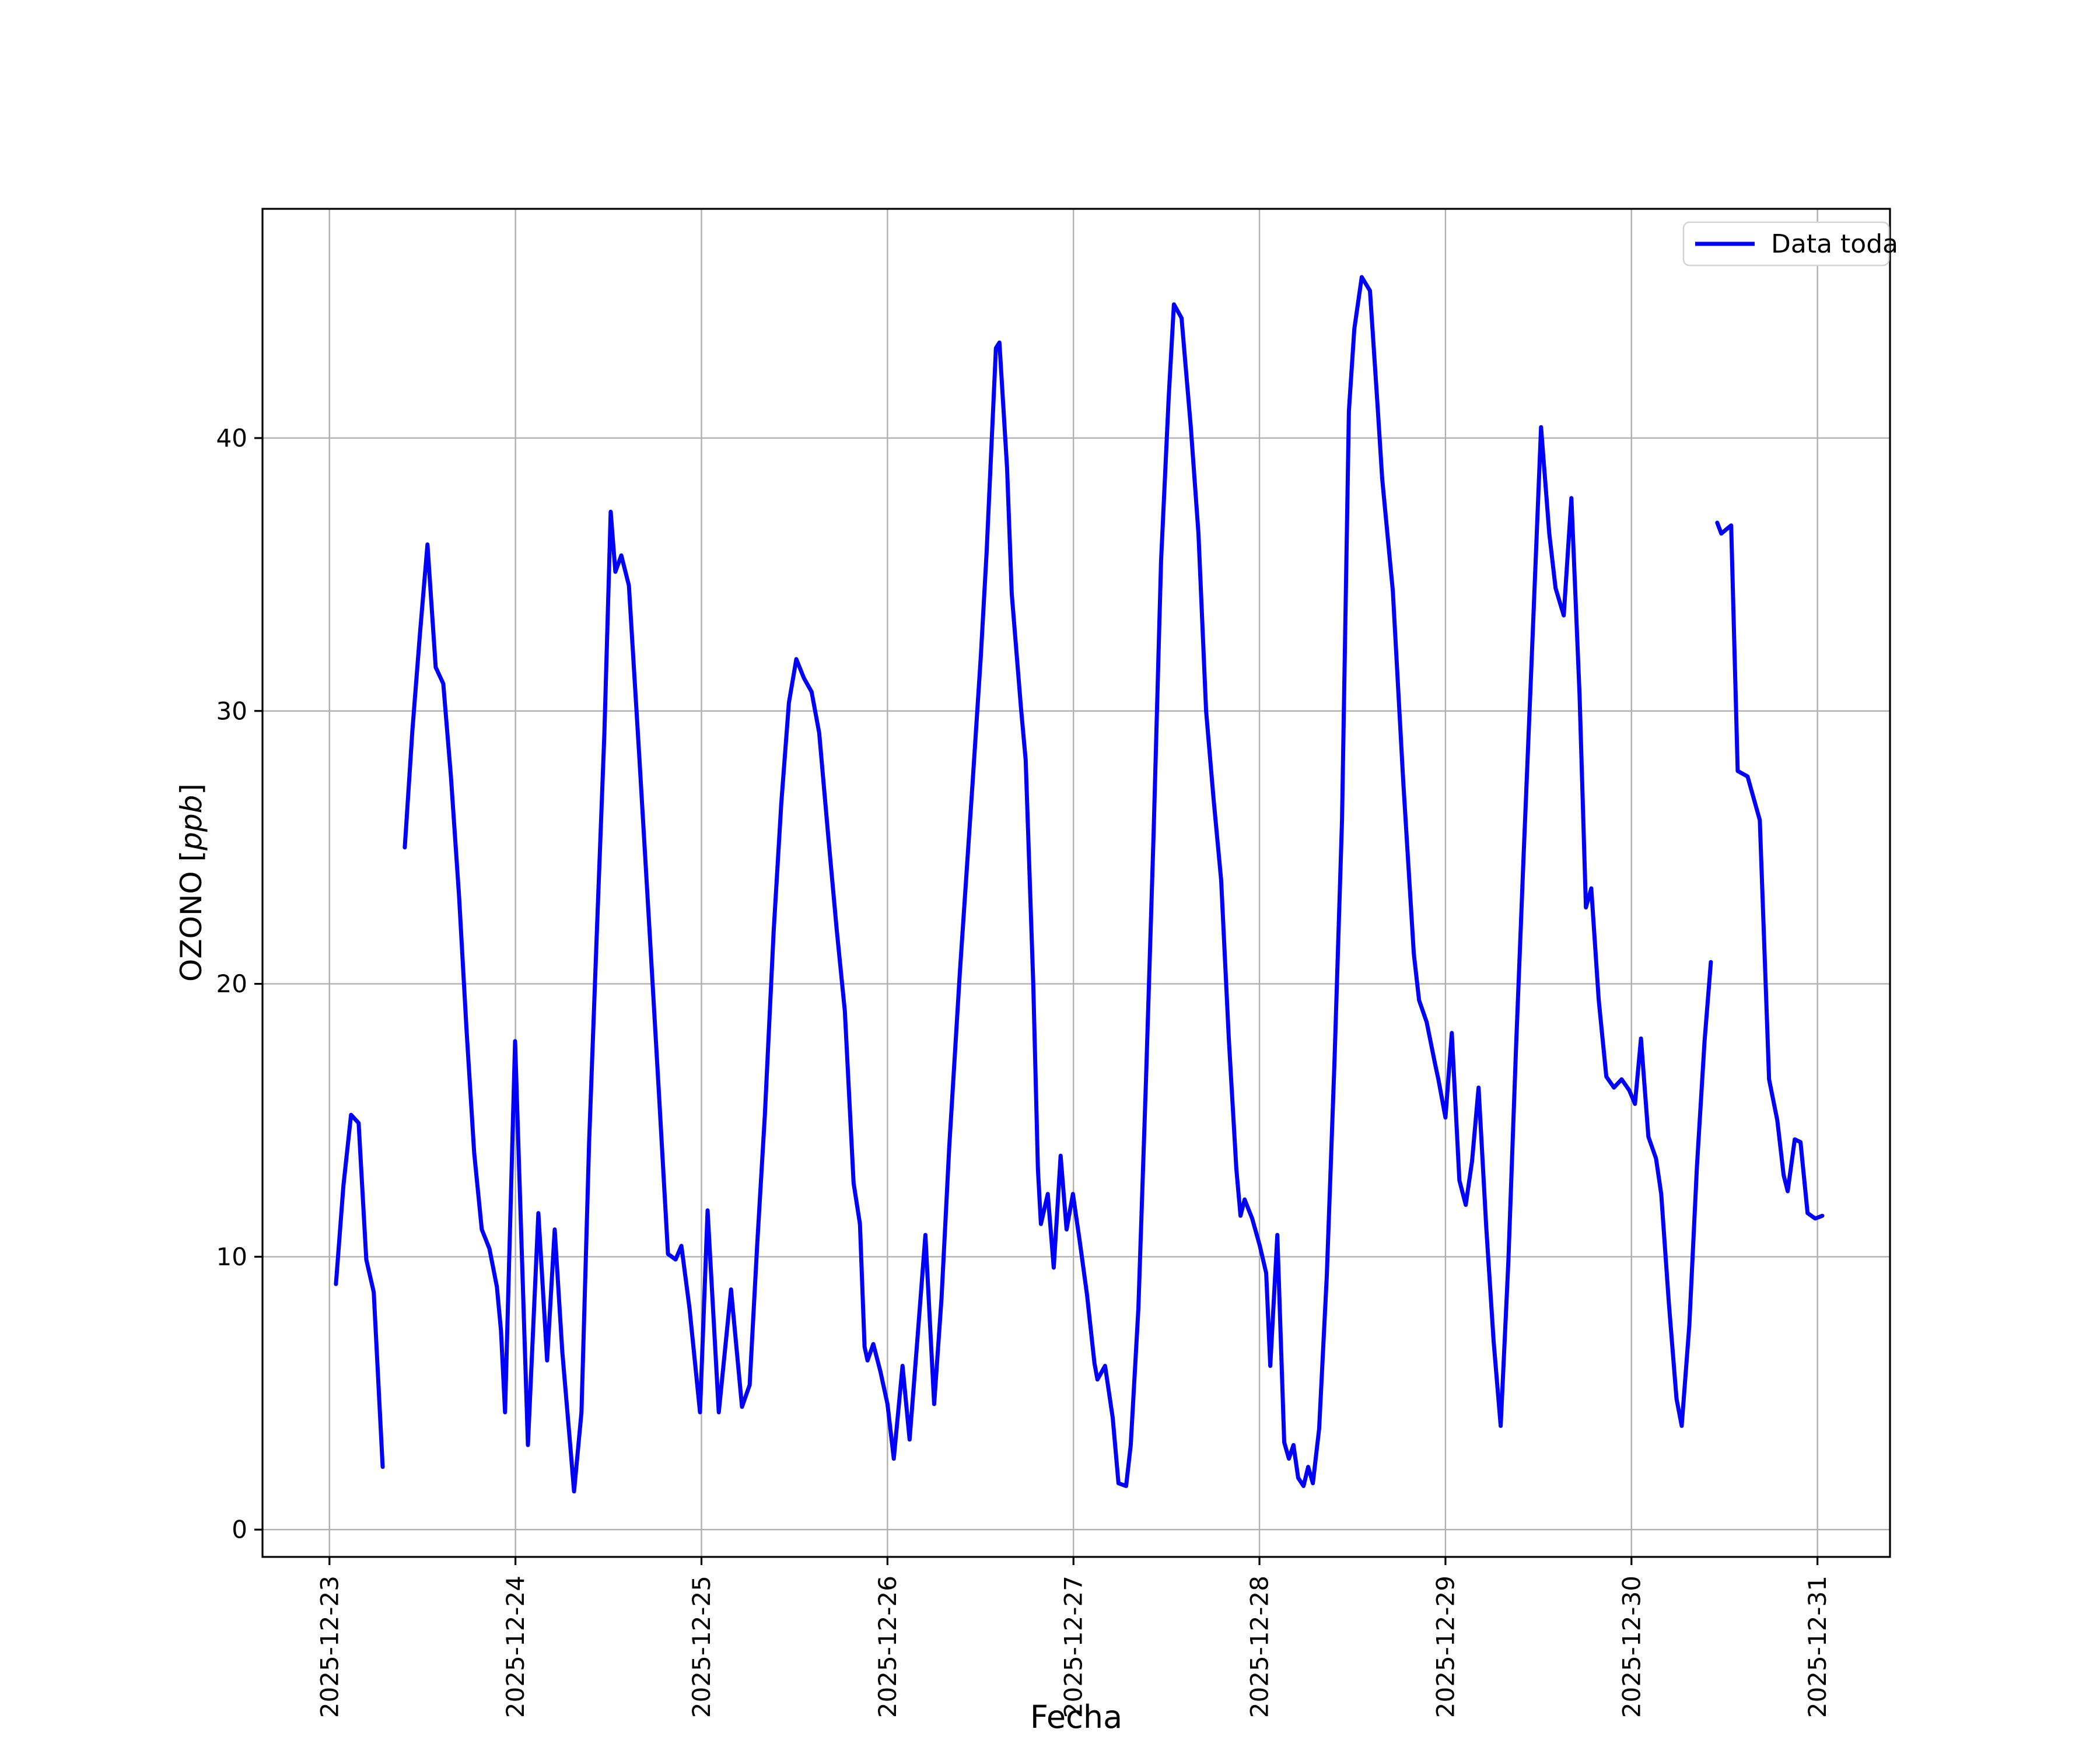 This screenshot has width=2100, height=1750. I want to click on x-tick-label: 2025-12-29, so click(1445, 1647).